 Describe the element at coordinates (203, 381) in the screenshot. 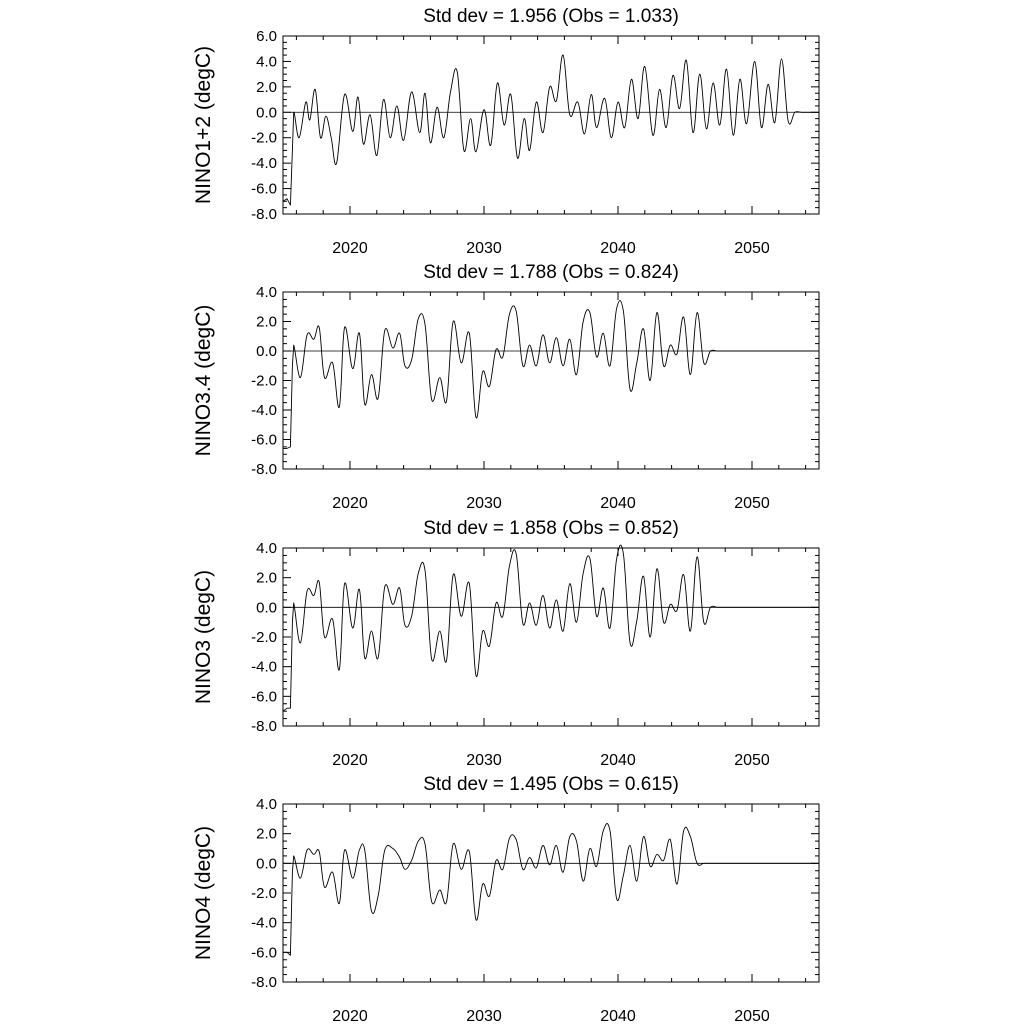

I see `y-axis-label: NINO3.4 (degC)` at that location.